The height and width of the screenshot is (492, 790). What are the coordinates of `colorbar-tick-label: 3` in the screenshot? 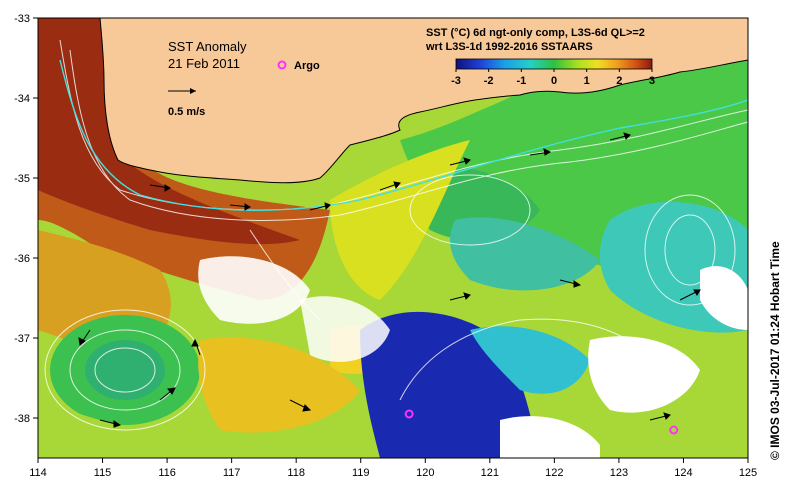 It's located at (652, 81).